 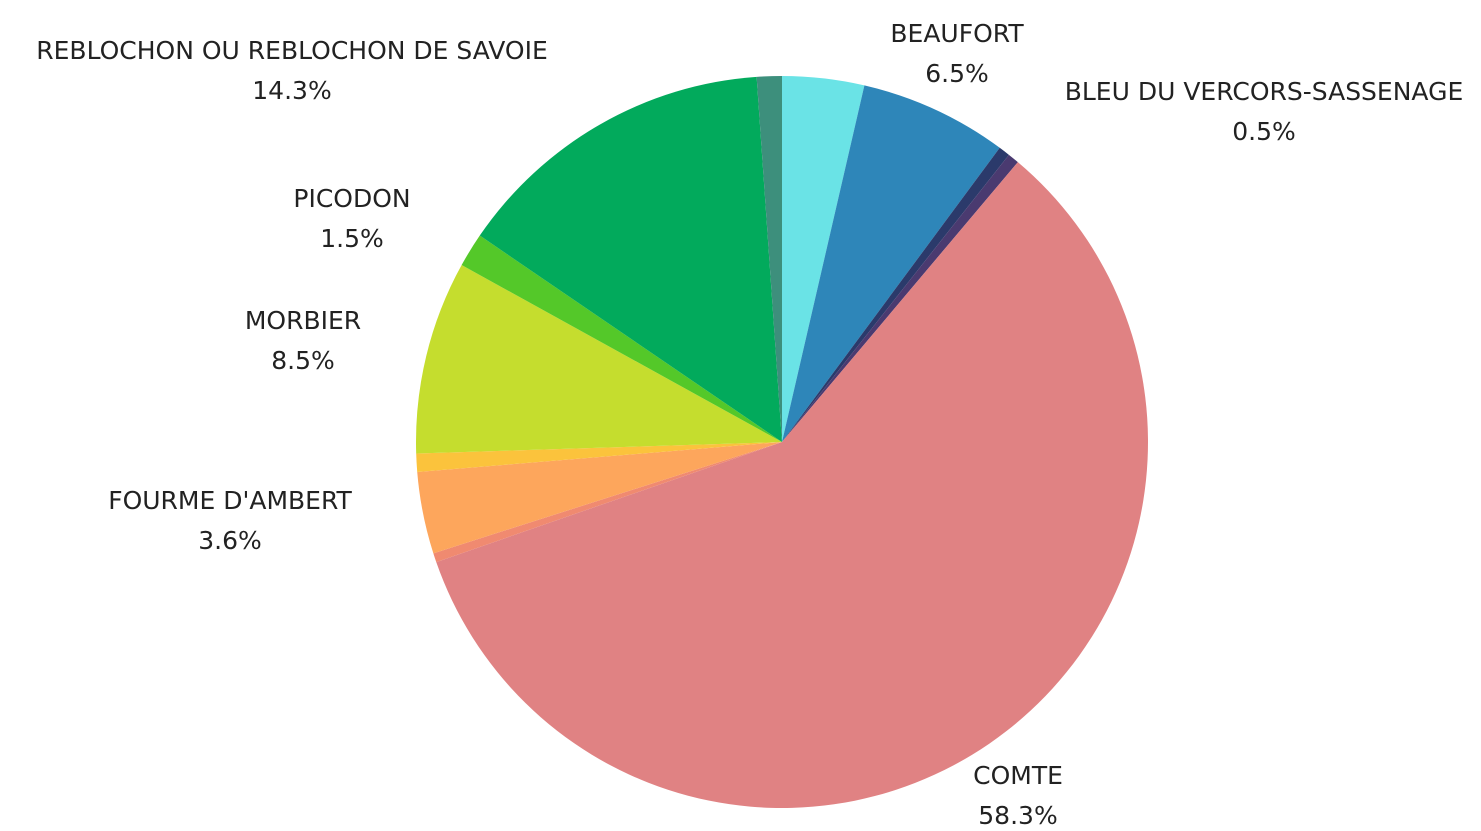 I want to click on slice-value-label: 58.3%, so click(x=1017, y=815).